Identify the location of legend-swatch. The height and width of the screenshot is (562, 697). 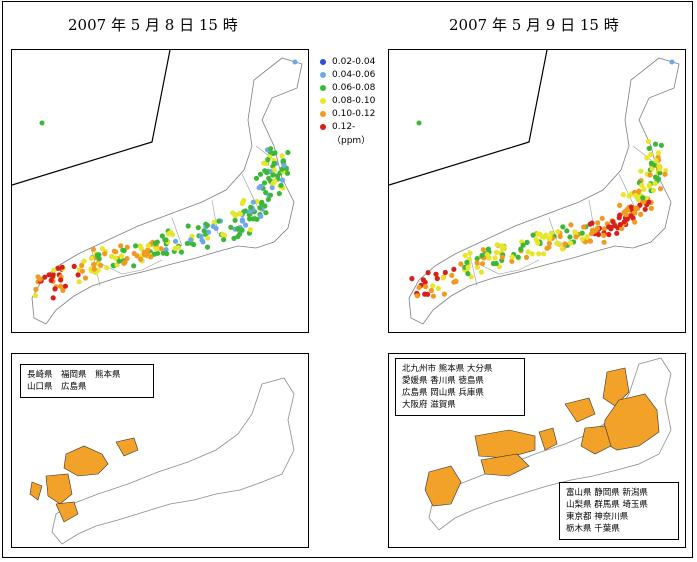
(323, 74).